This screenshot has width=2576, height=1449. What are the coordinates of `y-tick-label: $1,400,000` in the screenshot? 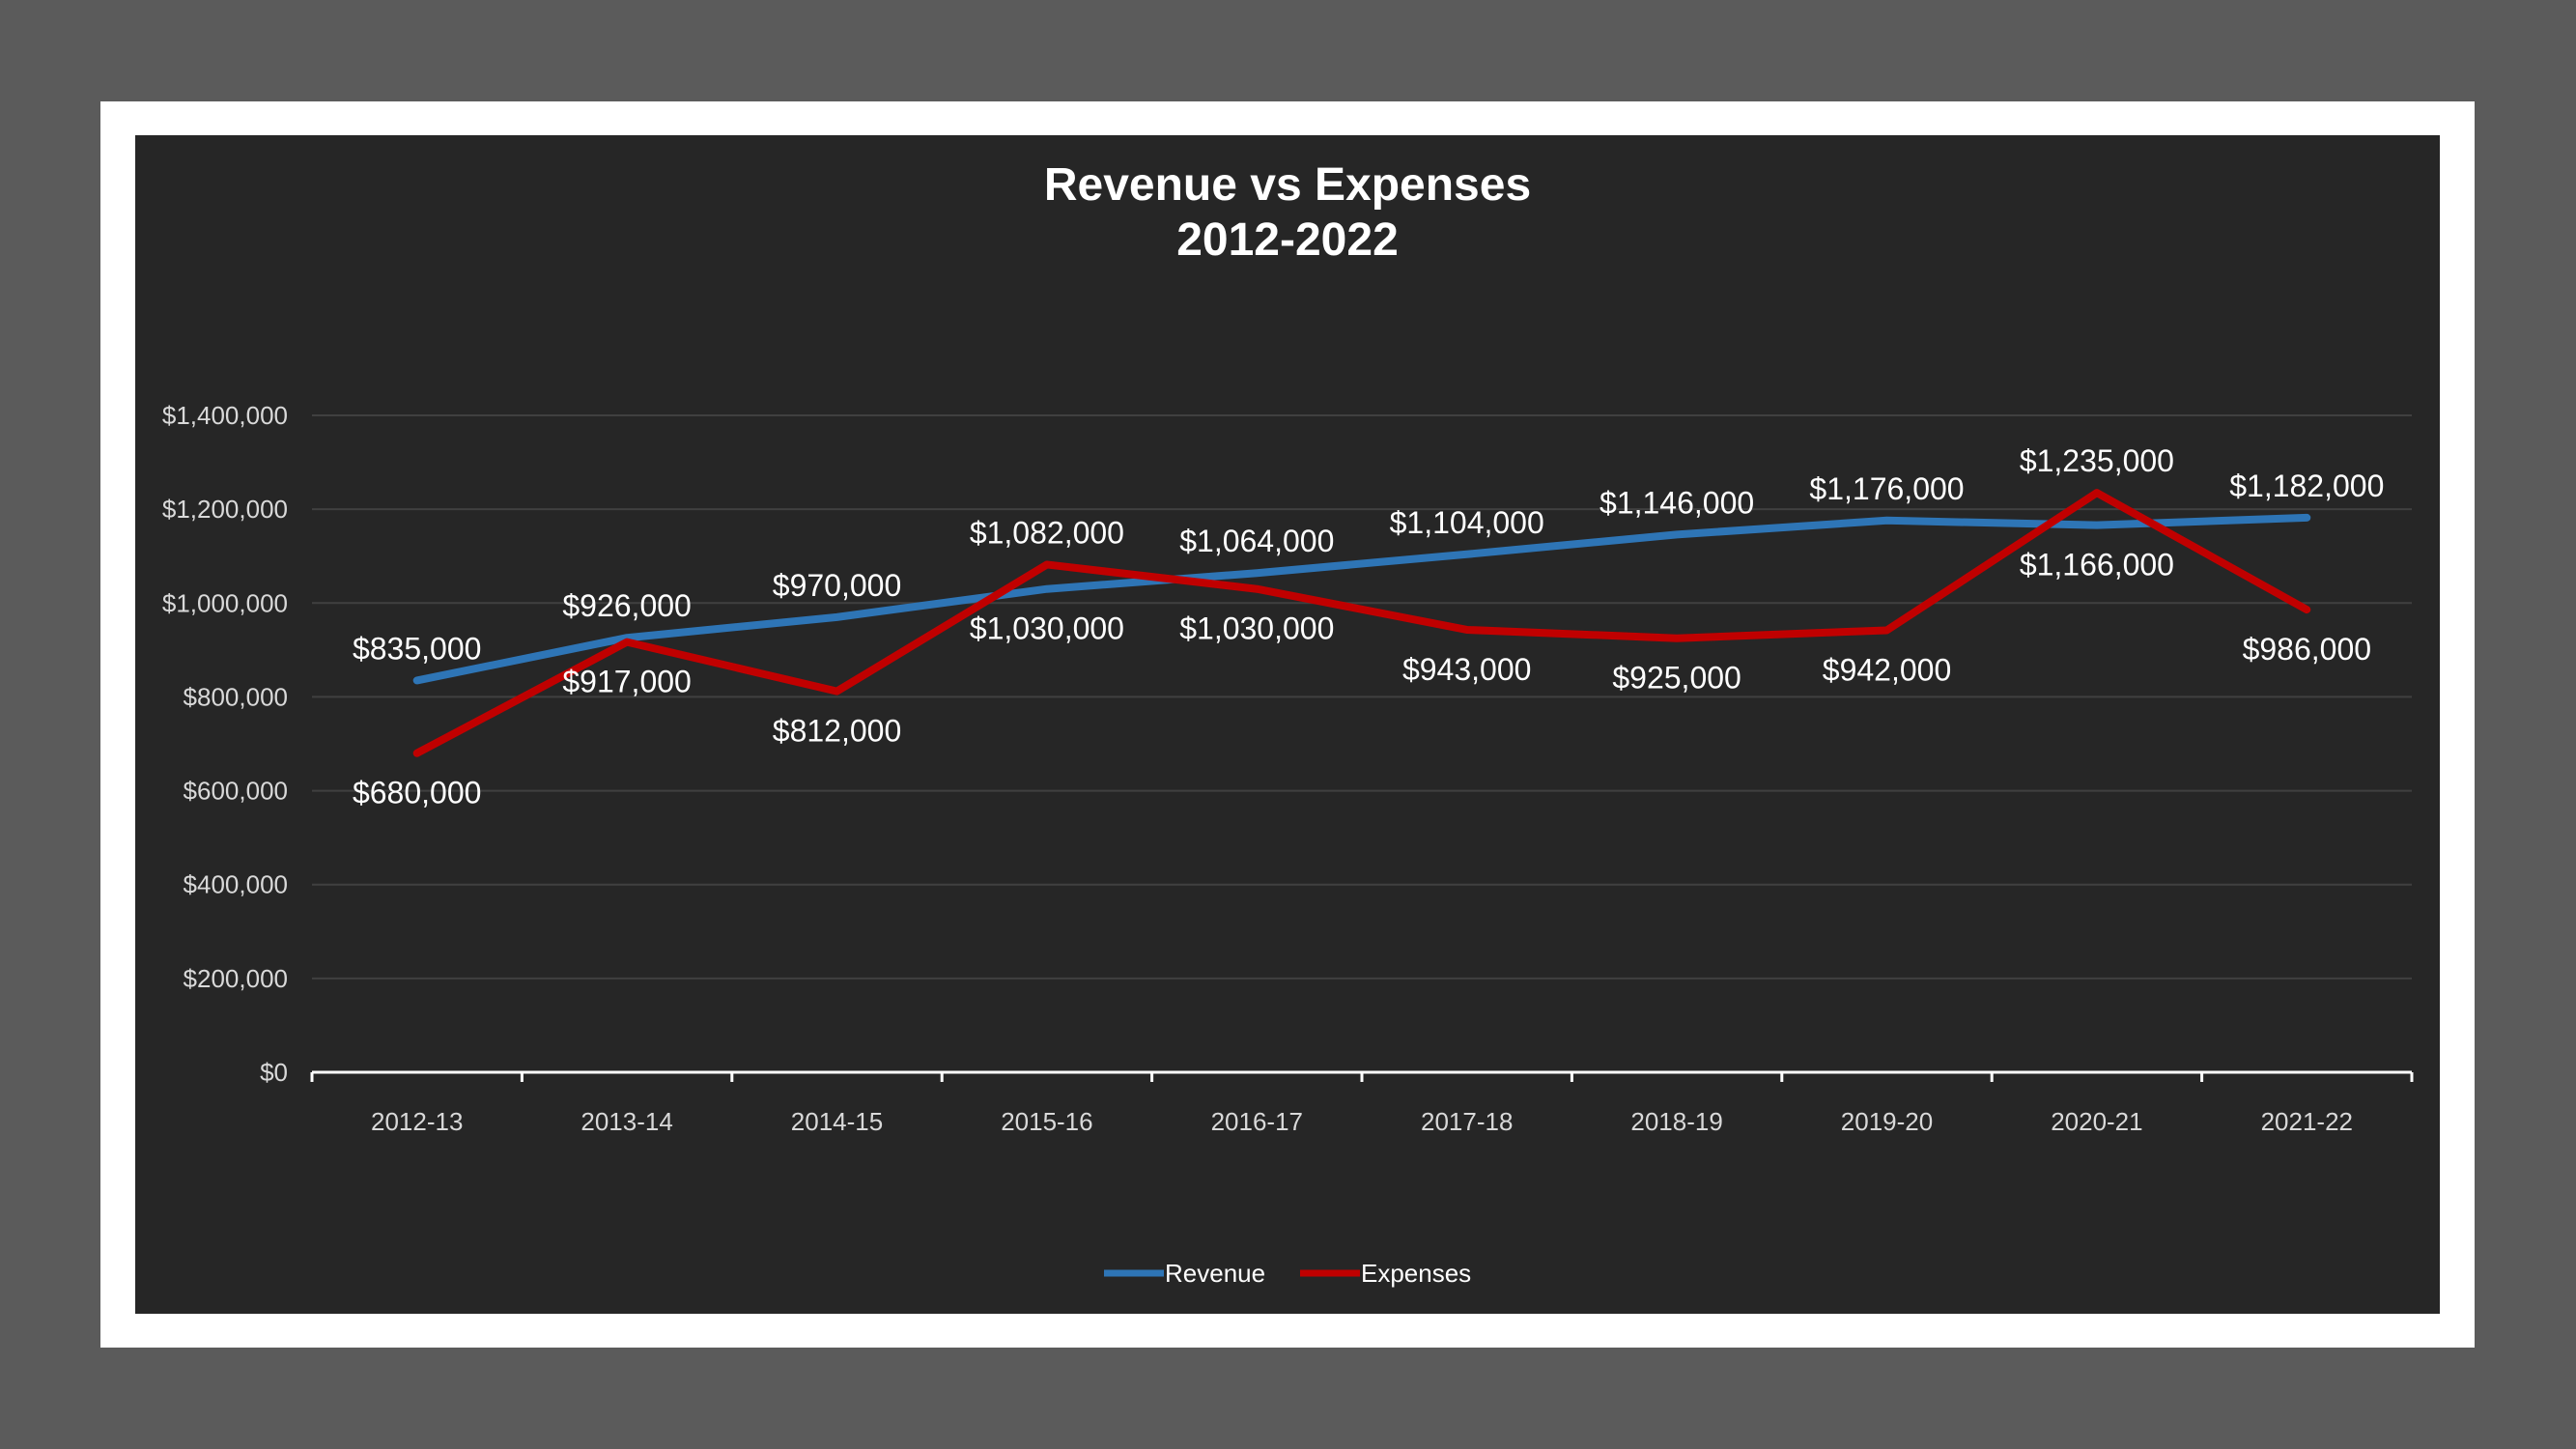 It's located at (225, 415).